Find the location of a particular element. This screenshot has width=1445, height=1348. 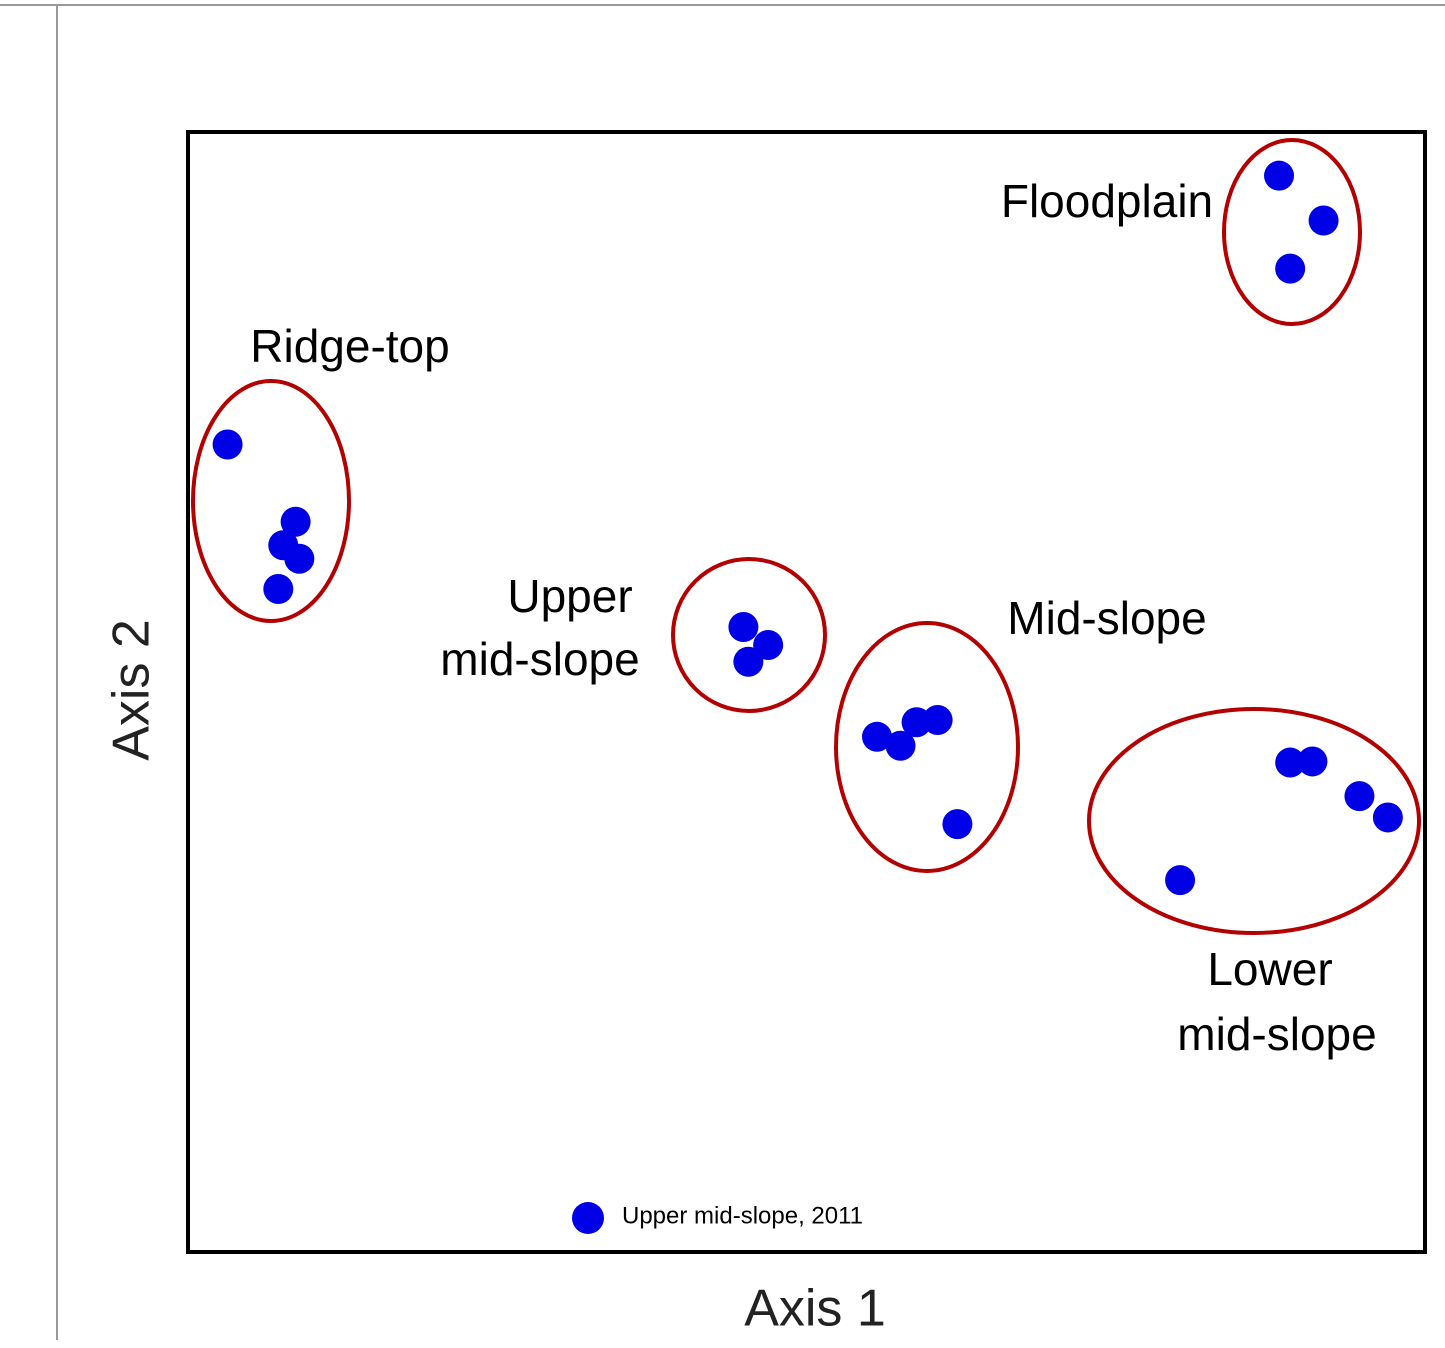

x-axis-title: Axis 1 is located at coordinates (815, 1309).